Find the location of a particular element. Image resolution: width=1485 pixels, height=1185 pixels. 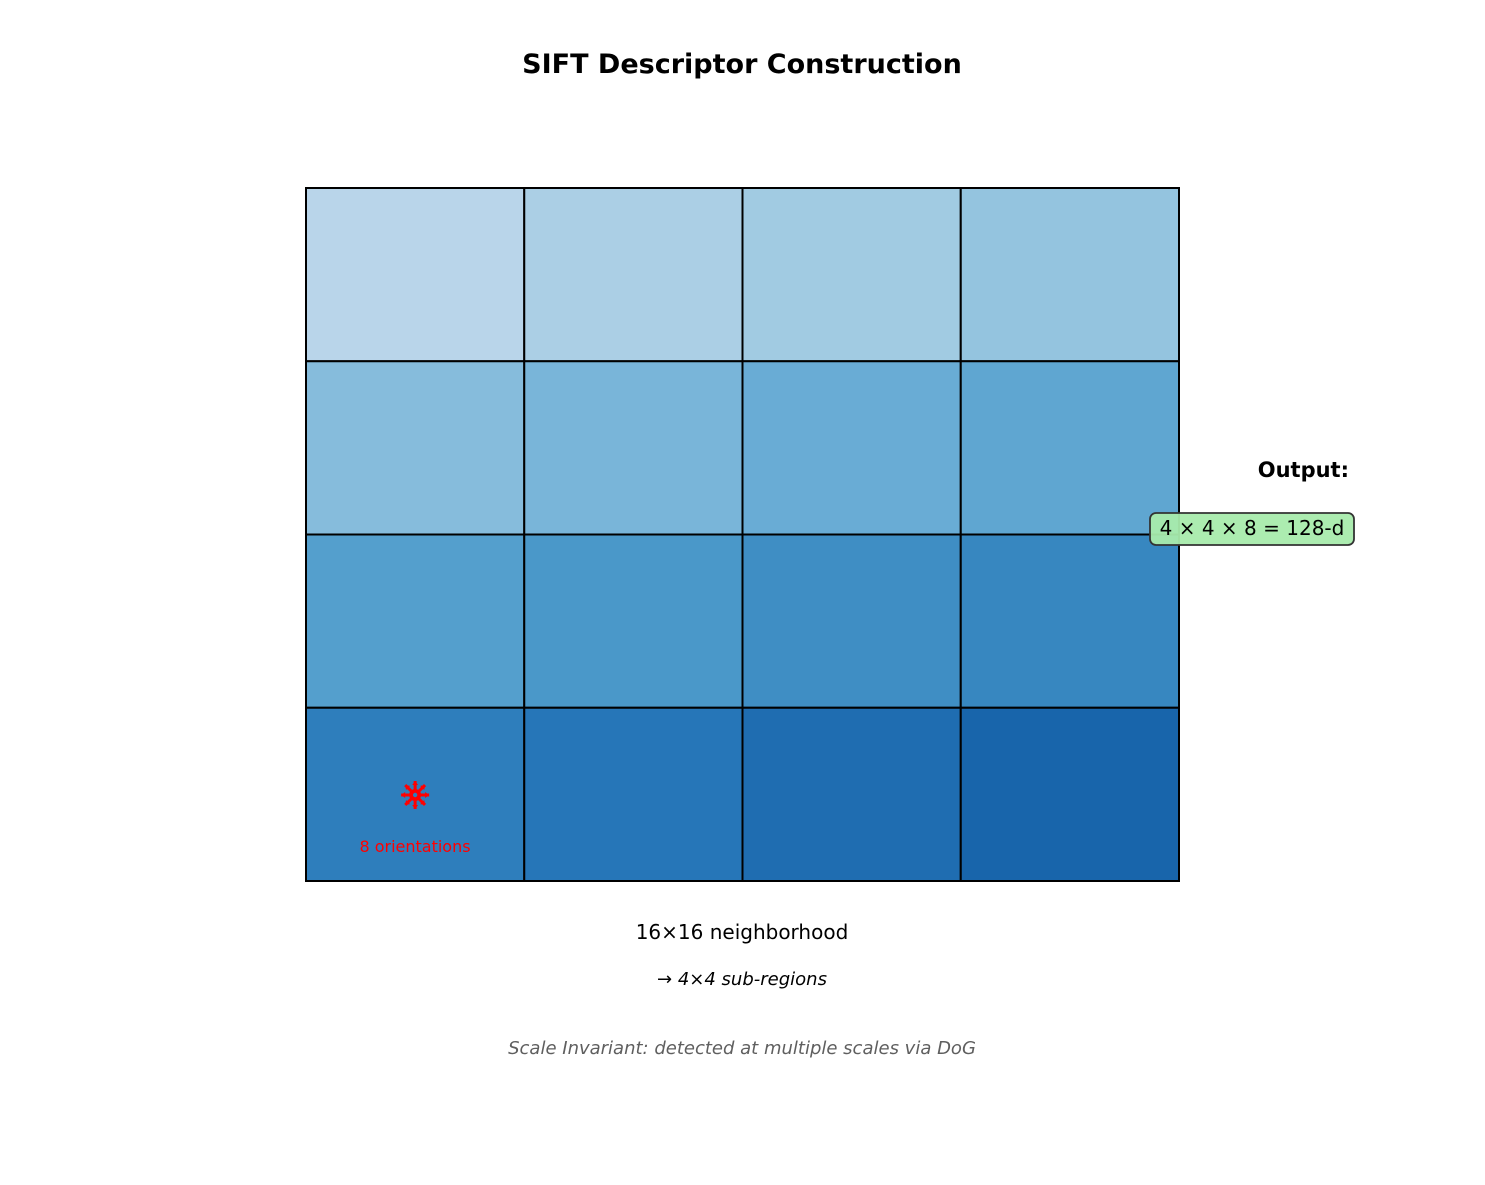

grid-cell-r3-c1 is located at coordinates (415, 621).